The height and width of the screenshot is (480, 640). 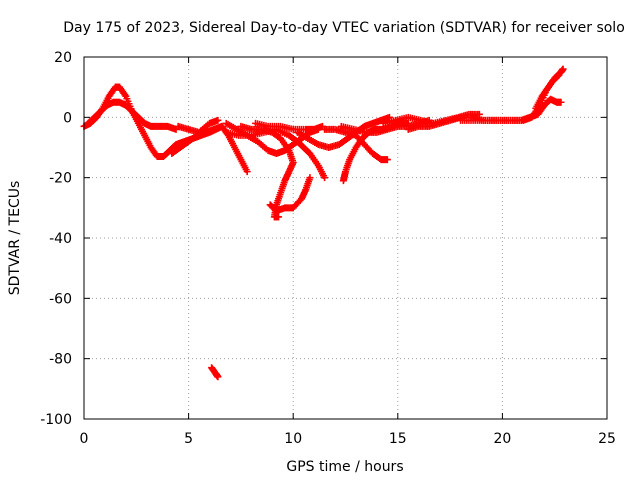 I want to click on y-axis-label: SDTVAR / TECUs, so click(x=15, y=238).